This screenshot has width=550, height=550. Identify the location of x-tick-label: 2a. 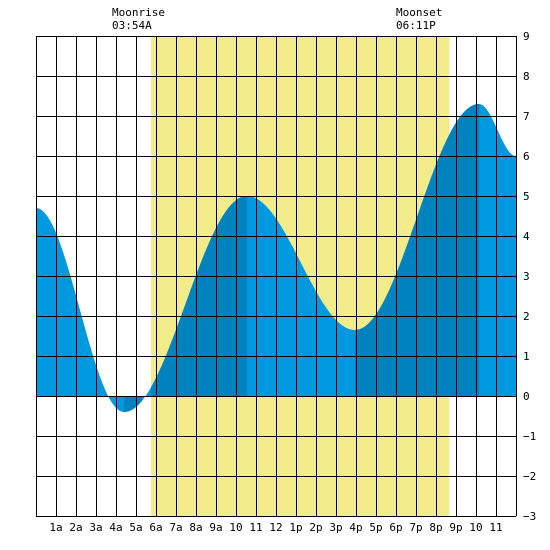
(75, 527).